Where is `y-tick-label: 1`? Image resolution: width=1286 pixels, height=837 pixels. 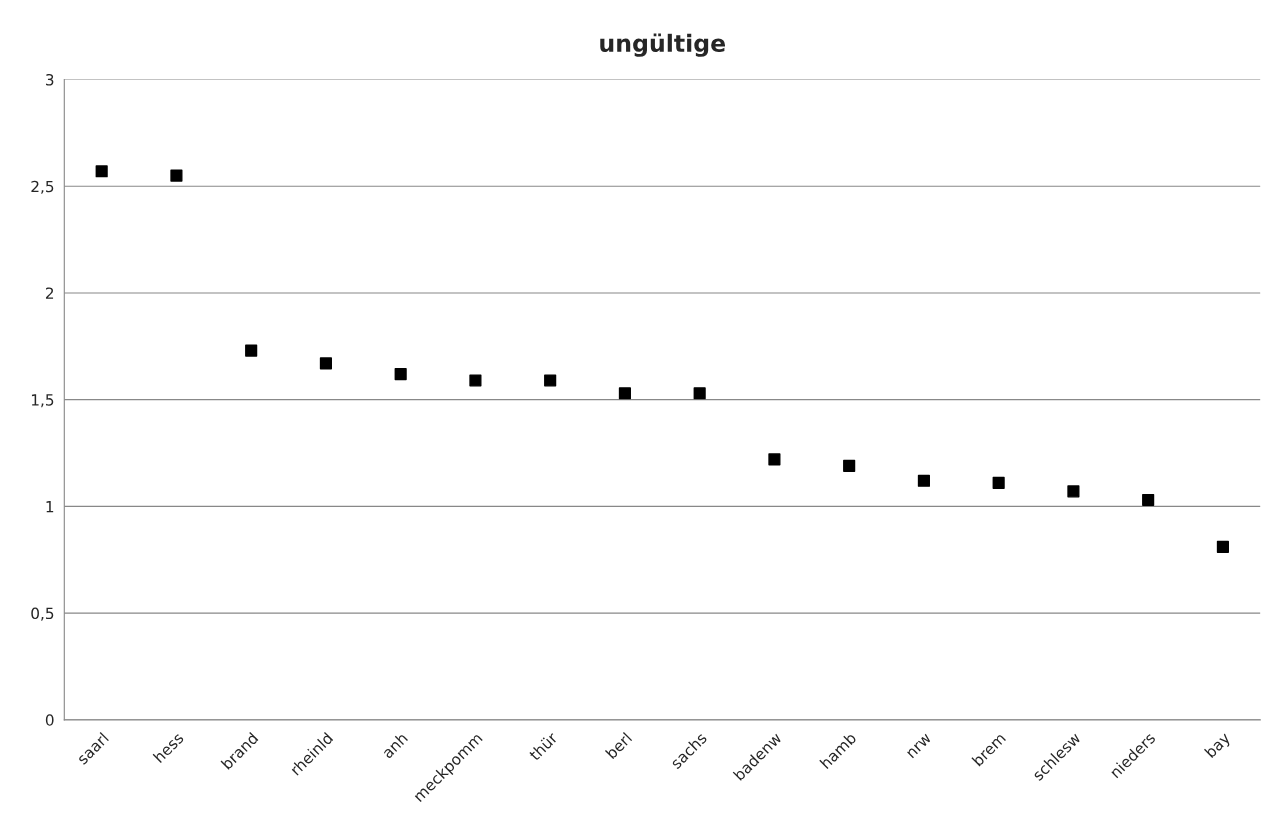
y-tick-label: 1 is located at coordinates (50, 507).